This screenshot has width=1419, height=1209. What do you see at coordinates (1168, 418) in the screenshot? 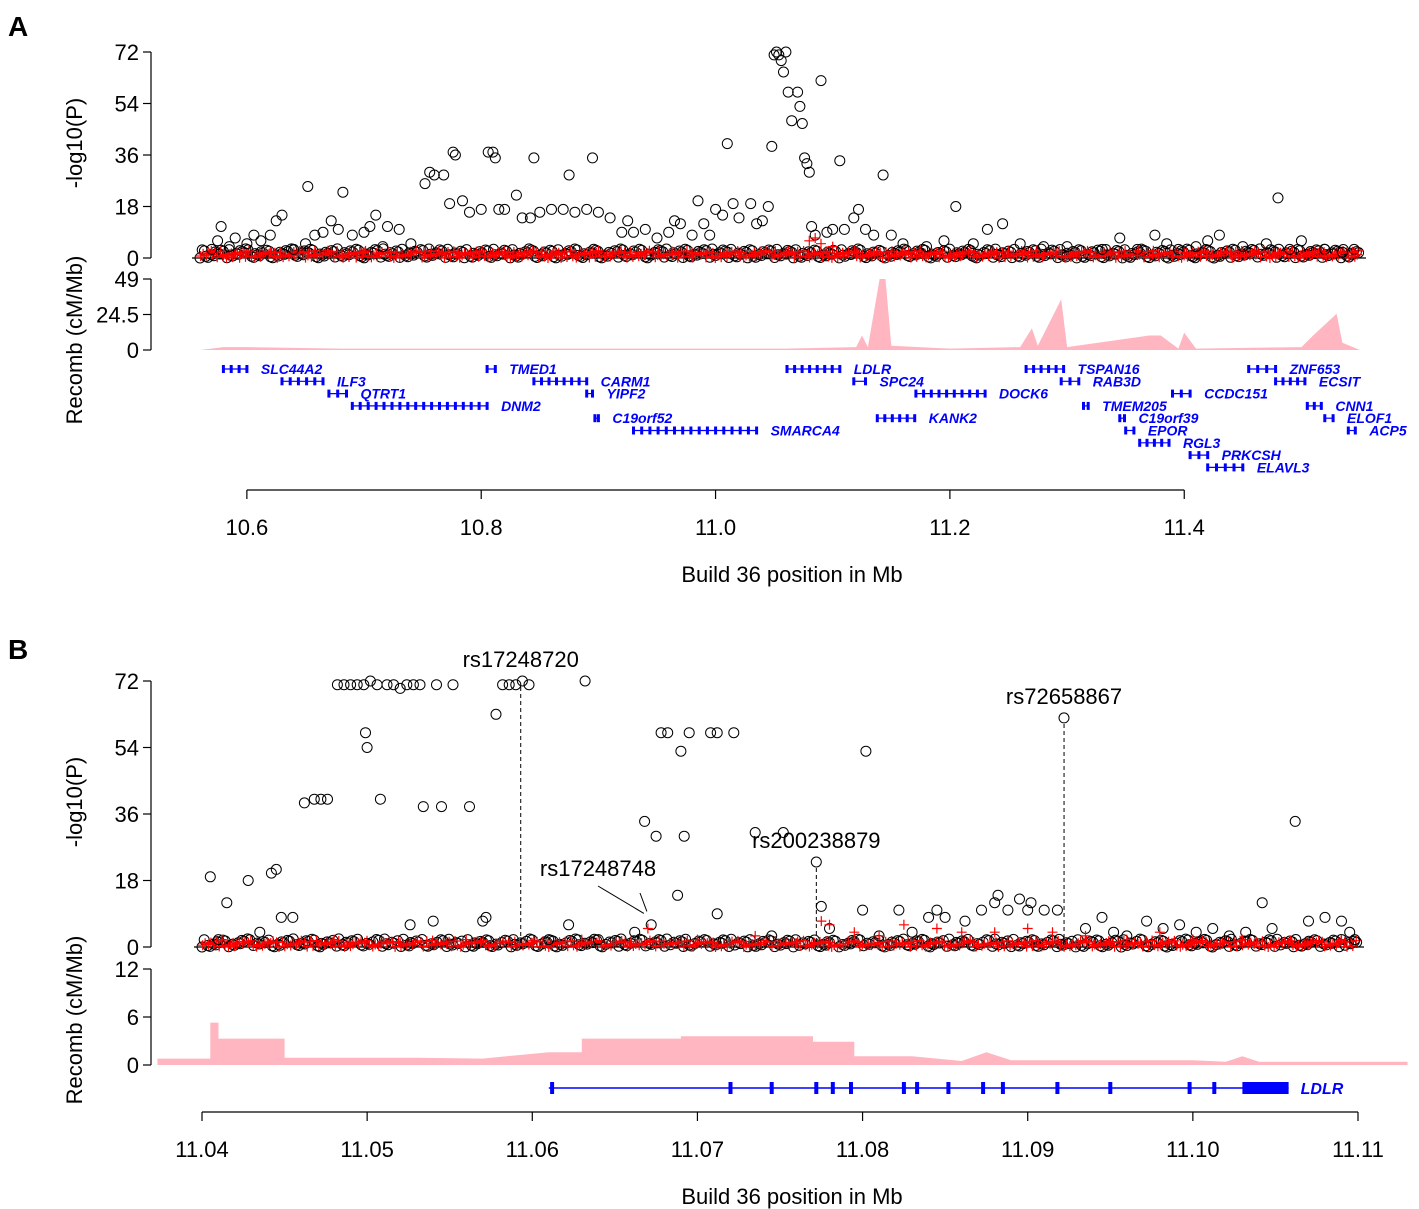
I see `gene-label-c19orf39: C19orf39` at bounding box center [1168, 418].